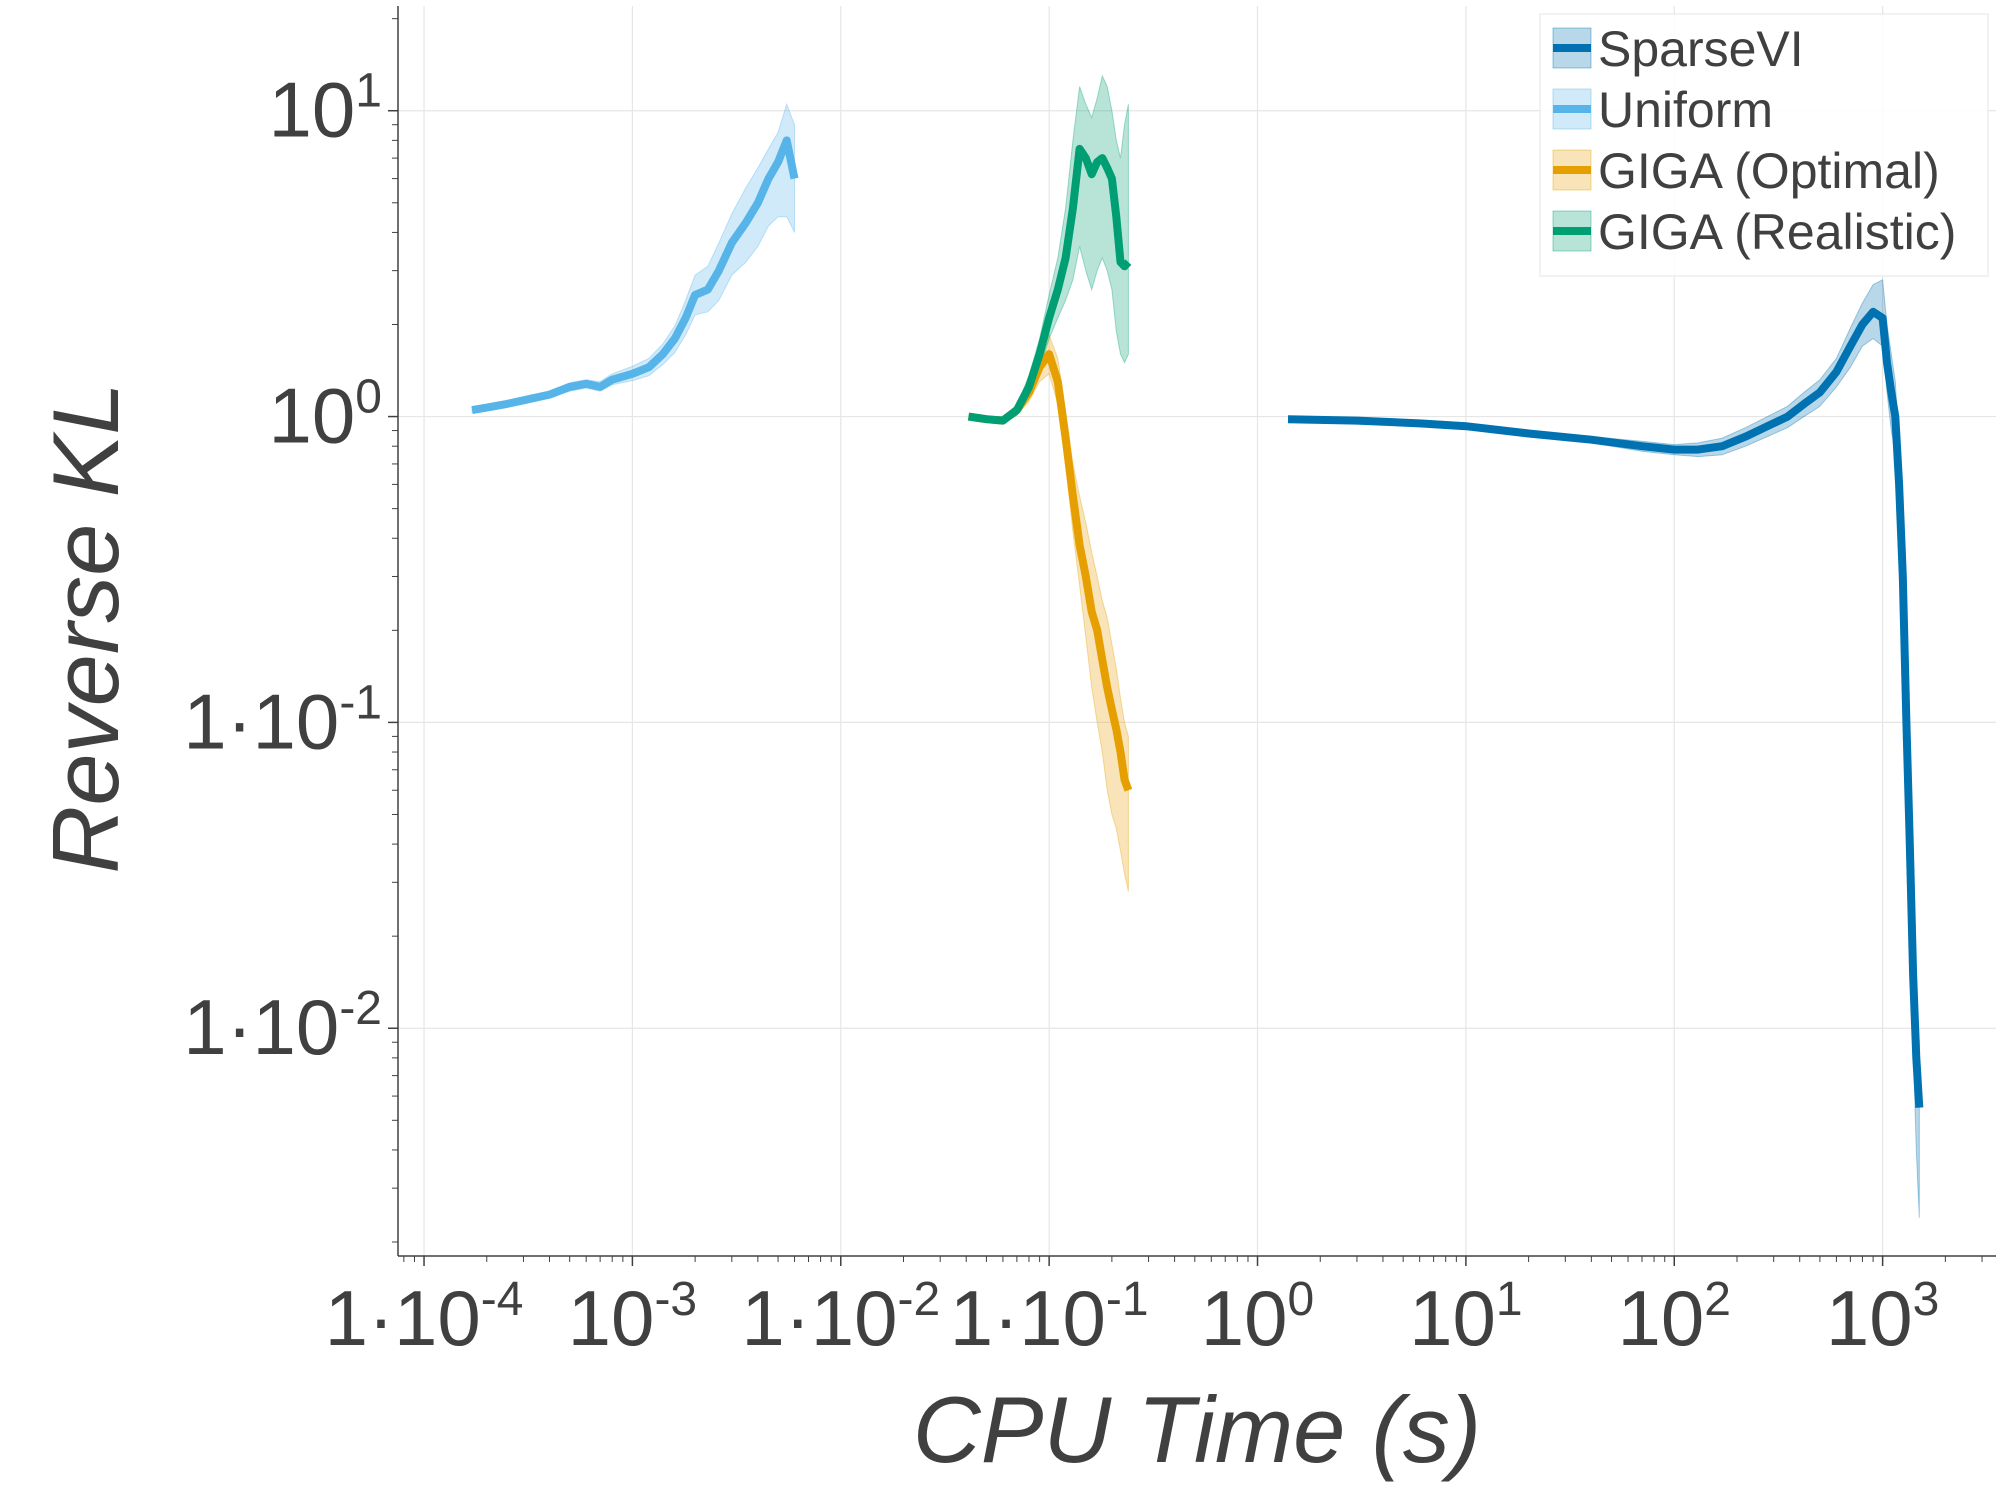 Image resolution: width=2000 pixels, height=1500 pixels. What do you see at coordinates (502, 1299) in the screenshot?
I see `x-tick-label-exponent: -4` at bounding box center [502, 1299].